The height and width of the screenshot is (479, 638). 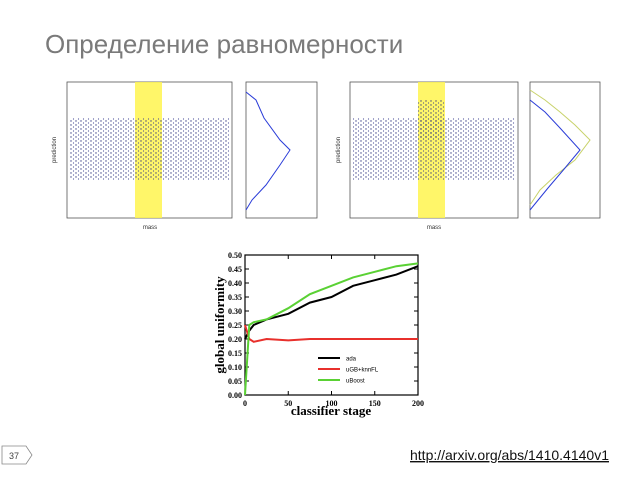 I want to click on x-tick-label: 150, so click(x=375, y=403).